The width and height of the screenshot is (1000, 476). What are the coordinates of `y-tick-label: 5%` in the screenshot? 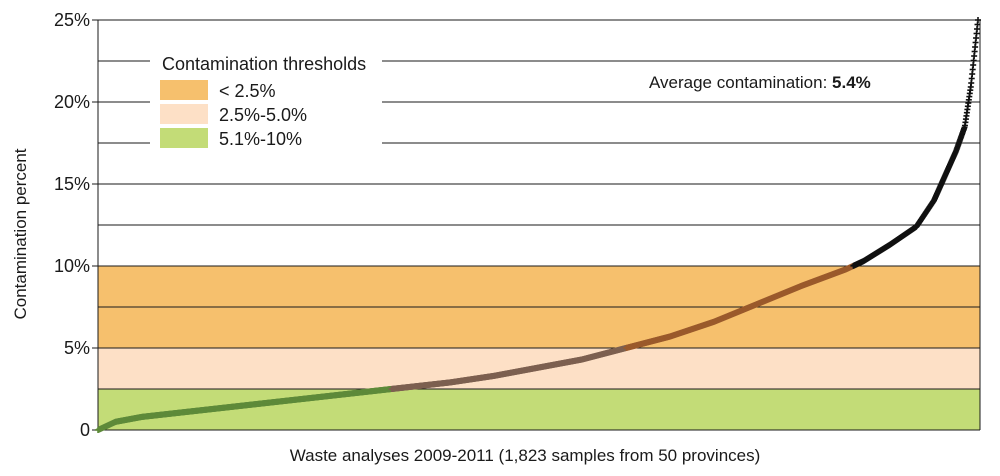 It's located at (77, 348).